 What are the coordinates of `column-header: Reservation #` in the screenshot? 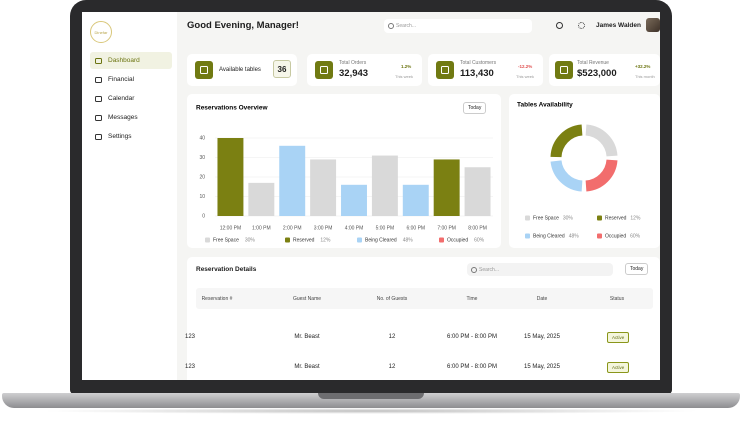 It's located at (217, 299).